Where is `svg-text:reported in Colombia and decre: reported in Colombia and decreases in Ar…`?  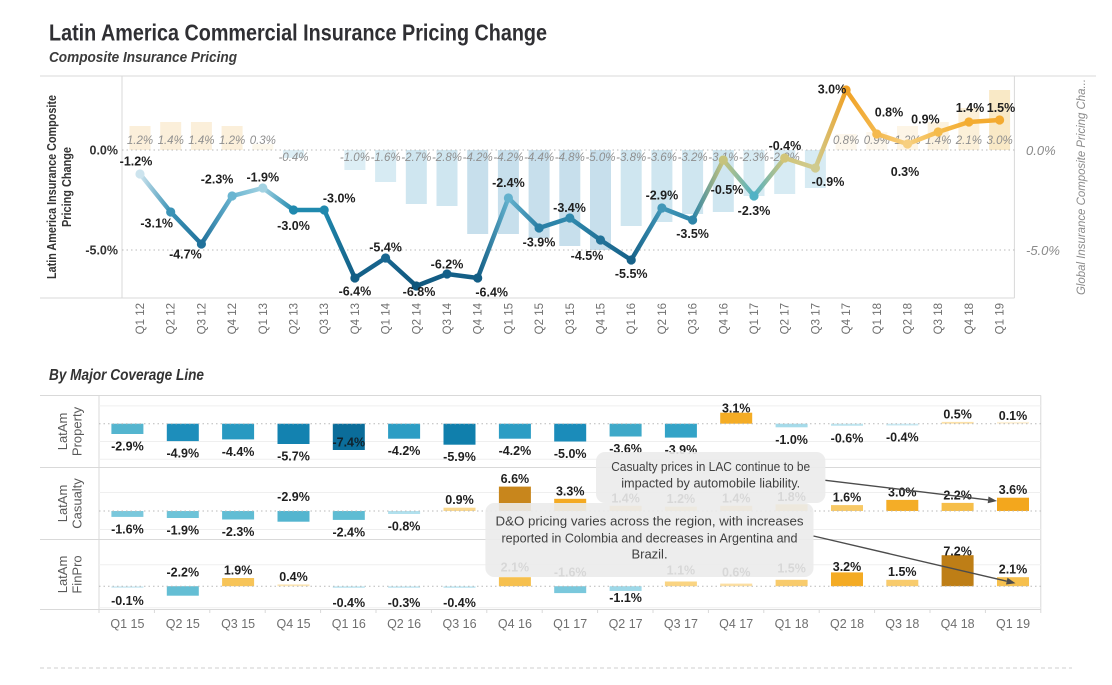 svg-text:reported in Colombia and decre: reported in Colombia and decreases in Ar… is located at coordinates (650, 537).